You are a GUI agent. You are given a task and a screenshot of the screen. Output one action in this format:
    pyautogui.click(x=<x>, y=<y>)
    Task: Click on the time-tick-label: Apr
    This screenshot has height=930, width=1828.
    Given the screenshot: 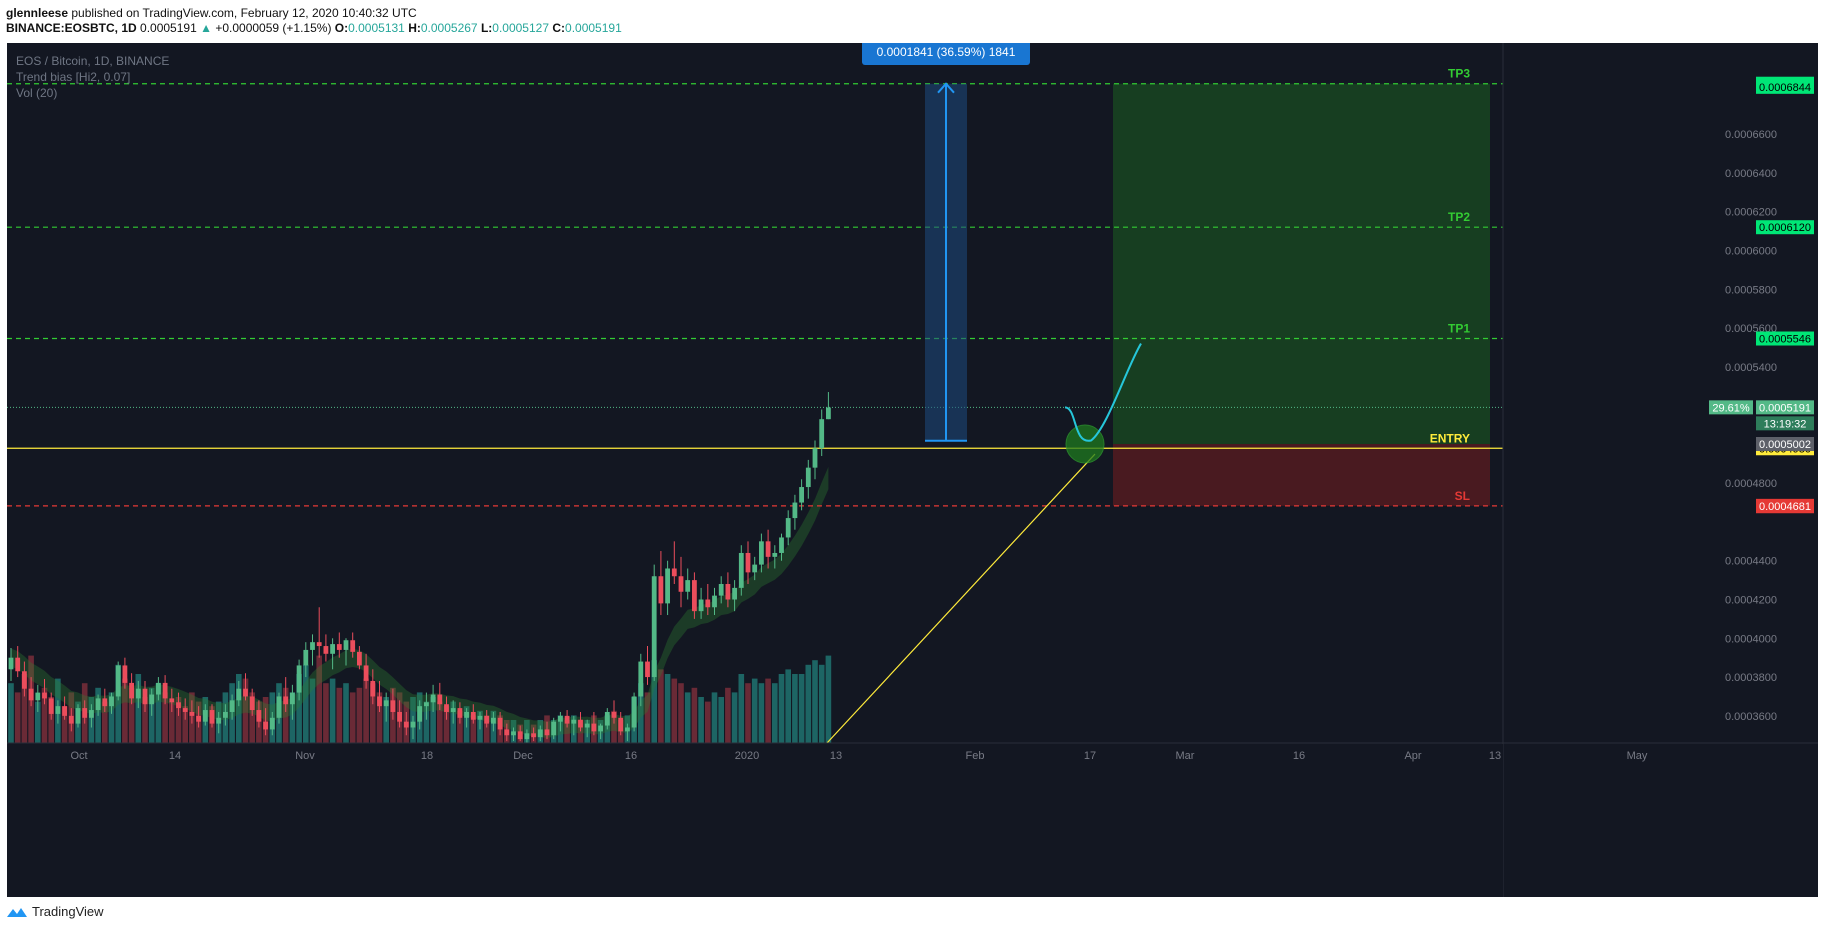 What is the action you would take?
    pyautogui.click(x=1412, y=756)
    